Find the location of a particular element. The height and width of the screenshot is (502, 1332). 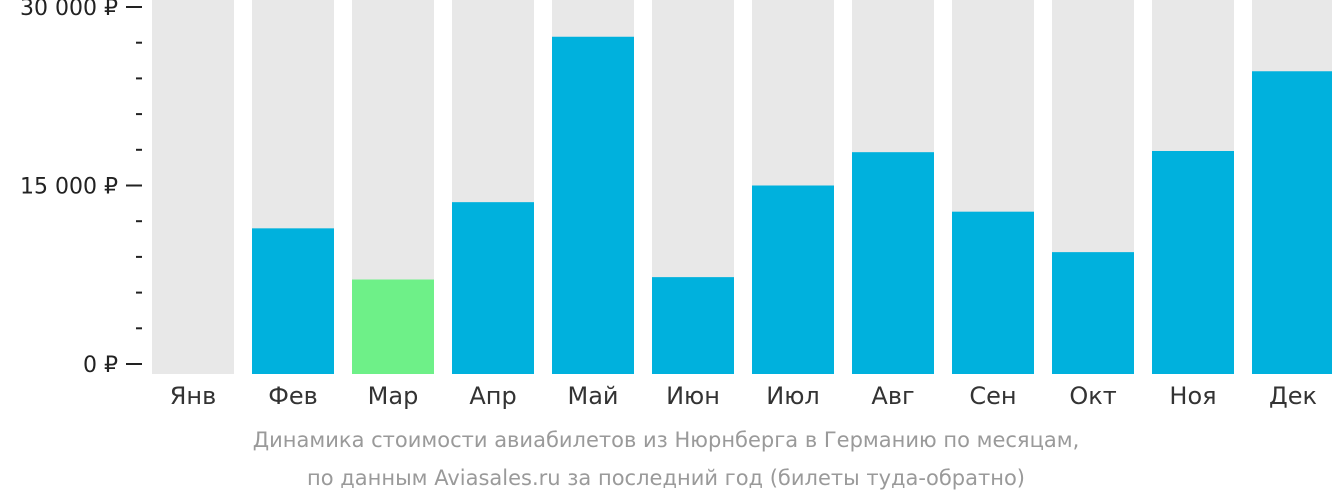

x-tick-label: Янв is located at coordinates (193, 396).